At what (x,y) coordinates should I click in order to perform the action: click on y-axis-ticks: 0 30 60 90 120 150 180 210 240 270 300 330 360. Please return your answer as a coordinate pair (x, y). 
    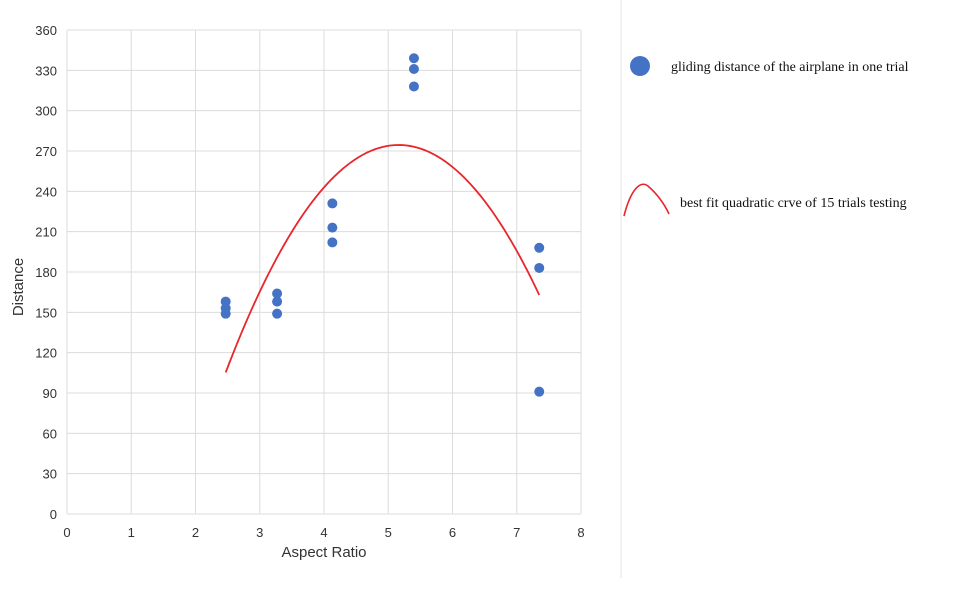
    Looking at the image, I should click on (46, 272).